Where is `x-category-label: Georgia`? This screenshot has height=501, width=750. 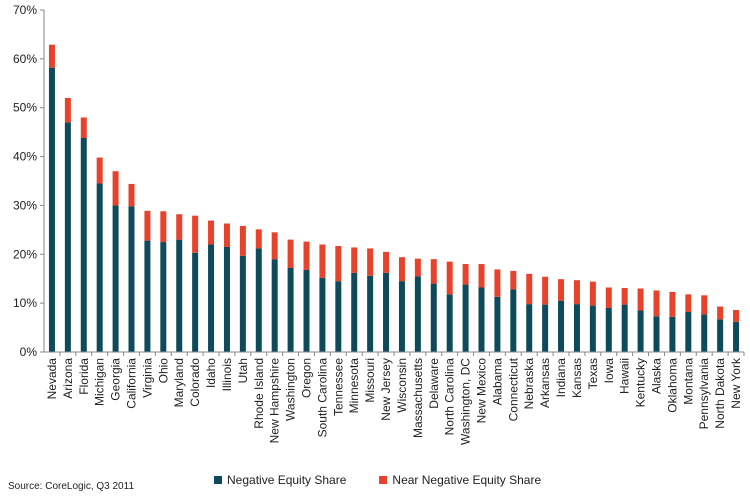 x-category-label: Georgia is located at coordinates (116, 379).